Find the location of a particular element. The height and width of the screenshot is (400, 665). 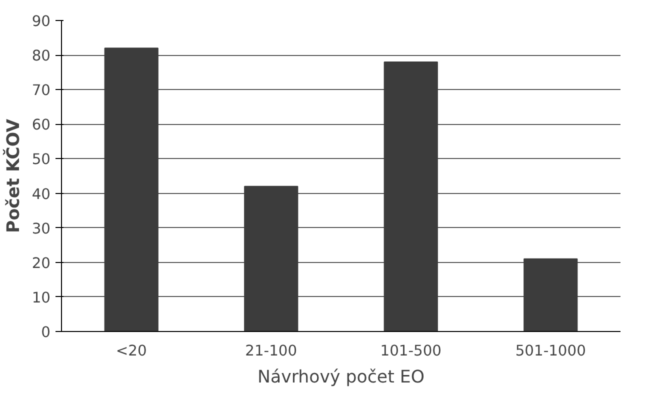

x-tick-label: 101-500 is located at coordinates (411, 351).